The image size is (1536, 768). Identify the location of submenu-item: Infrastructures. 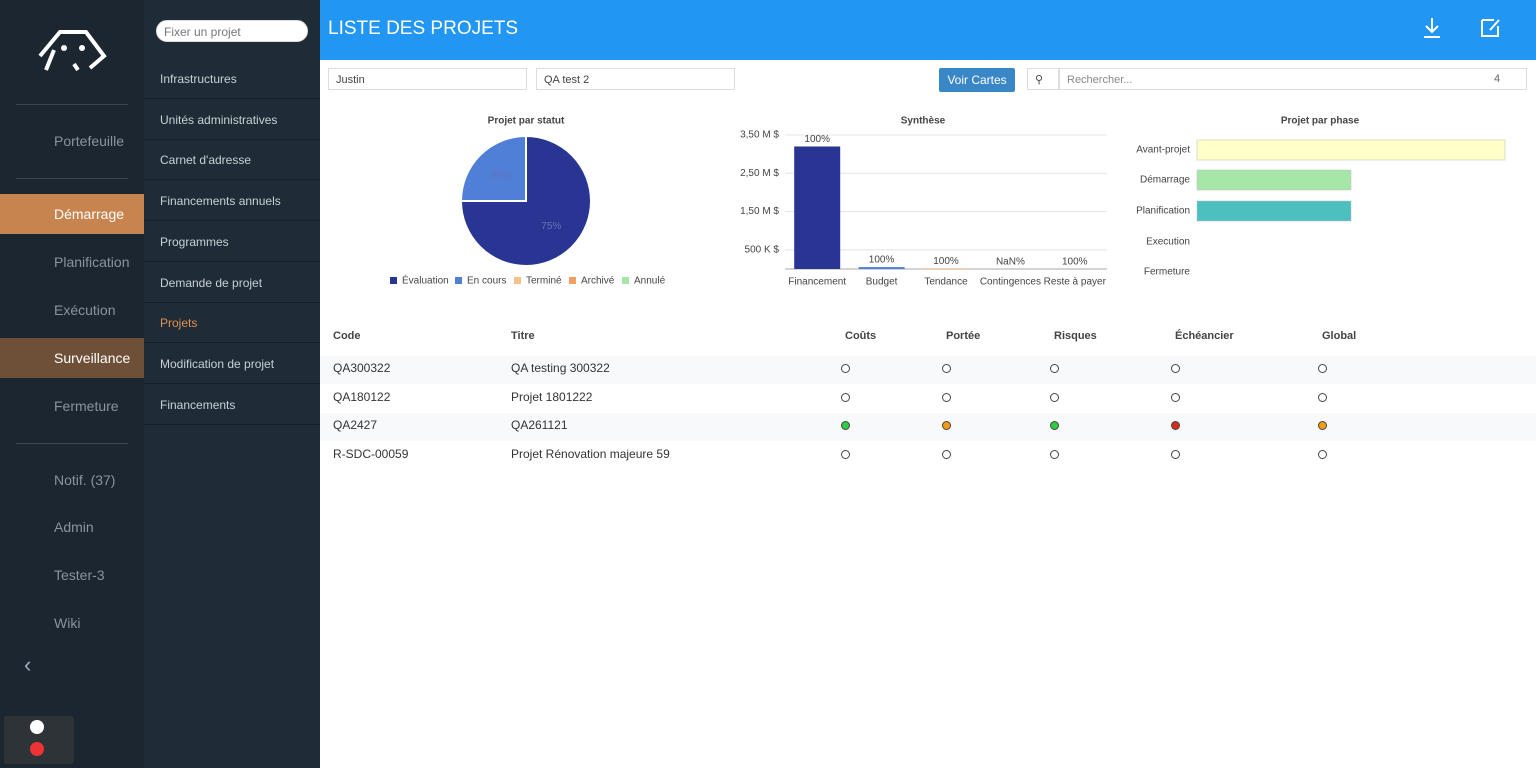
(232, 79).